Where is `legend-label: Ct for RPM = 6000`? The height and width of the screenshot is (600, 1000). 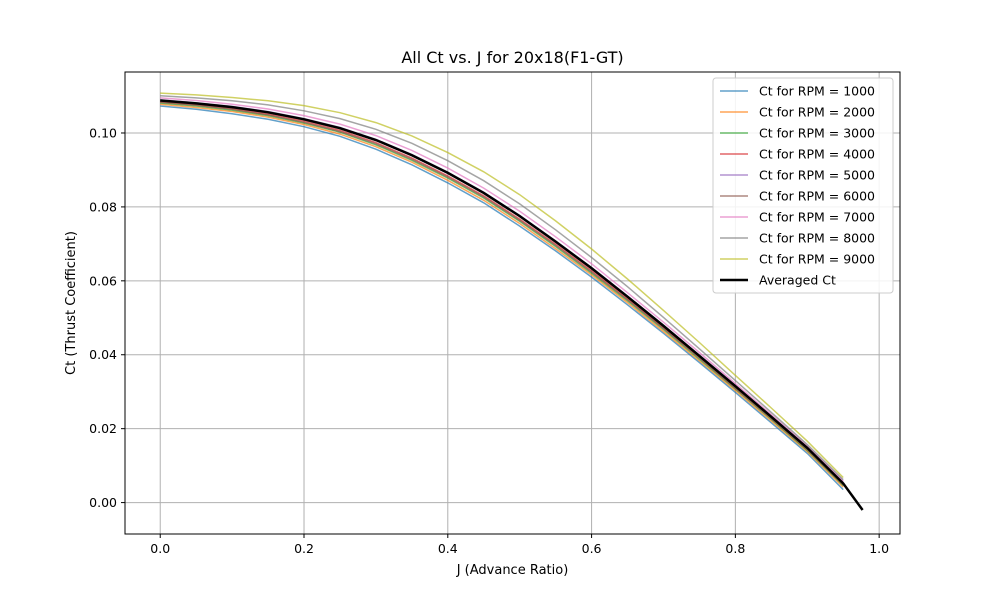
legend-label: Ct for RPM = 6000 is located at coordinates (817, 196).